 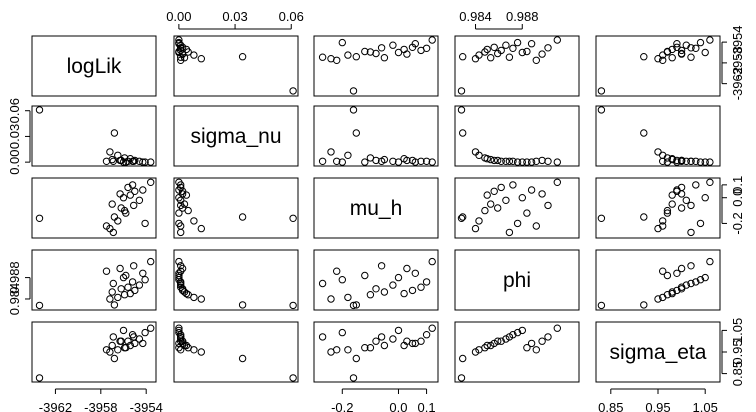 I want to click on panel-sigma_nu-vs-sigma_nu, so click(x=236, y=136).